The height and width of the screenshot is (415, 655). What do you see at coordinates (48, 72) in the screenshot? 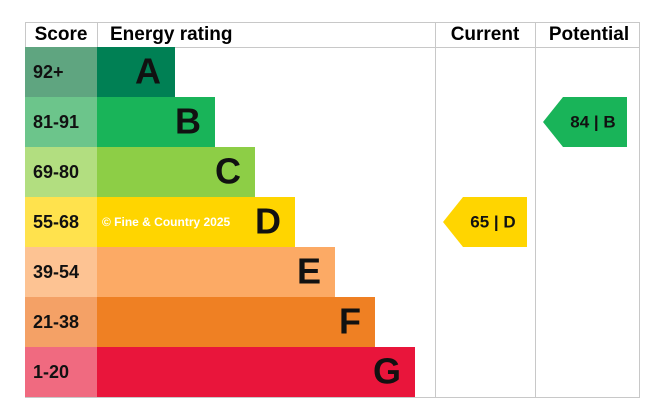
I see `score-label: 92+` at bounding box center [48, 72].